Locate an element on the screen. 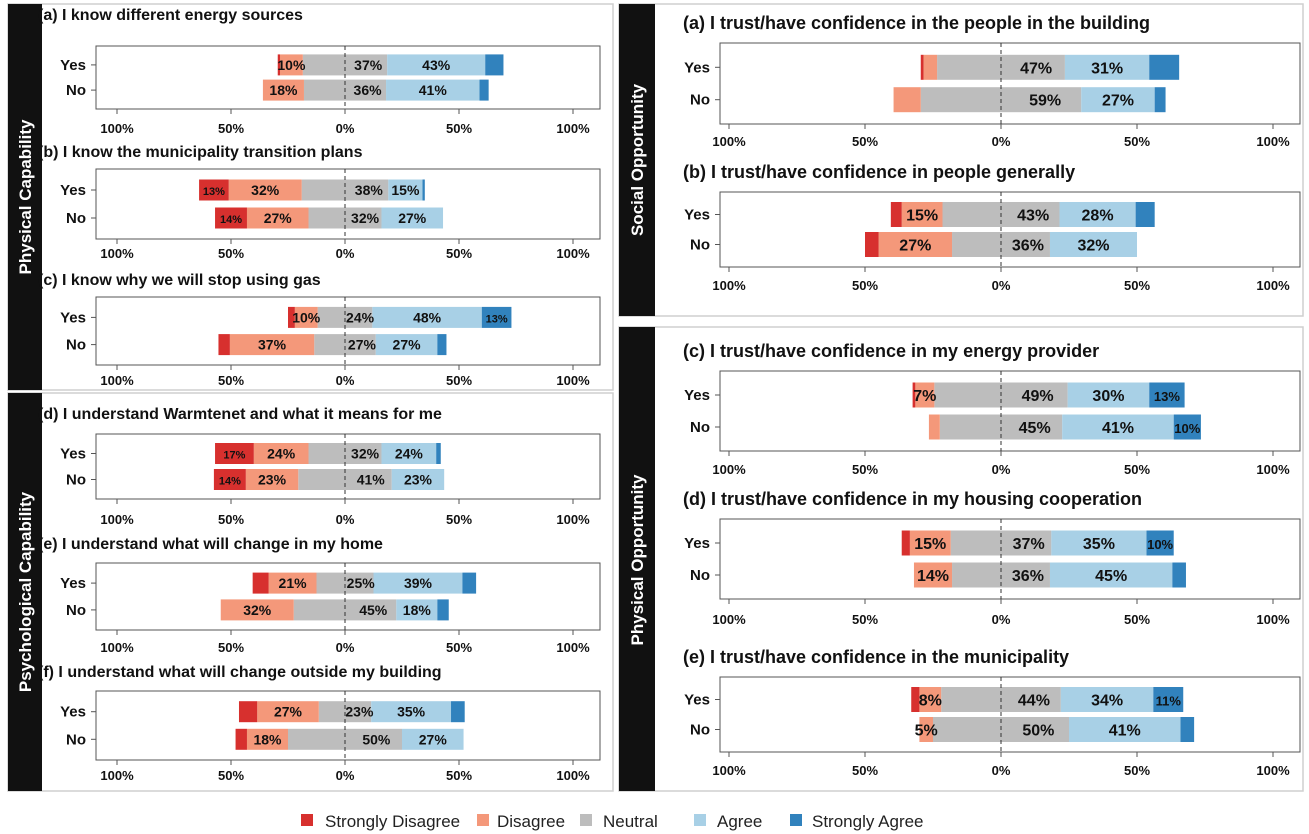 Image resolution: width=1309 pixels, height=834 pixels. bar-label-no-strongly-disagree: 14% is located at coordinates (231, 220).